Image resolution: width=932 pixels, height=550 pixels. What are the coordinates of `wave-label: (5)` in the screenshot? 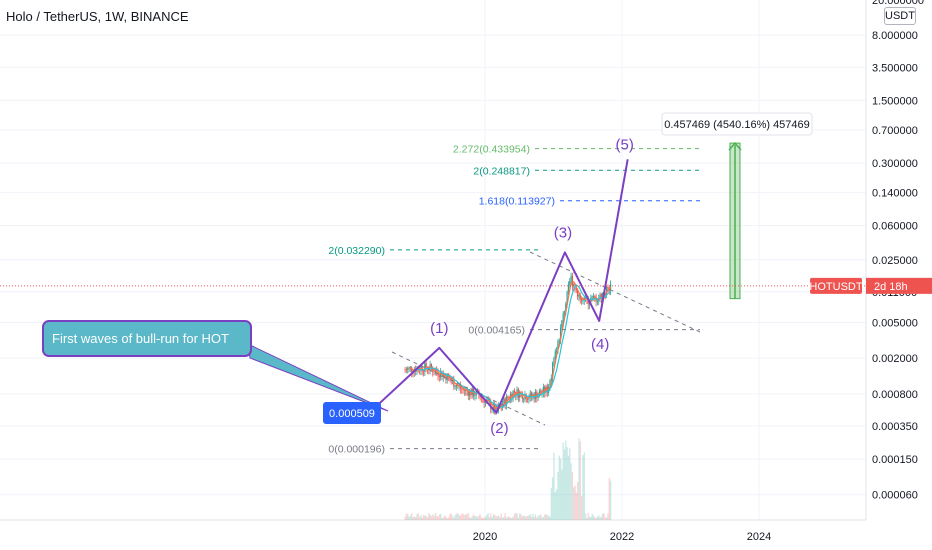 It's located at (625, 144).